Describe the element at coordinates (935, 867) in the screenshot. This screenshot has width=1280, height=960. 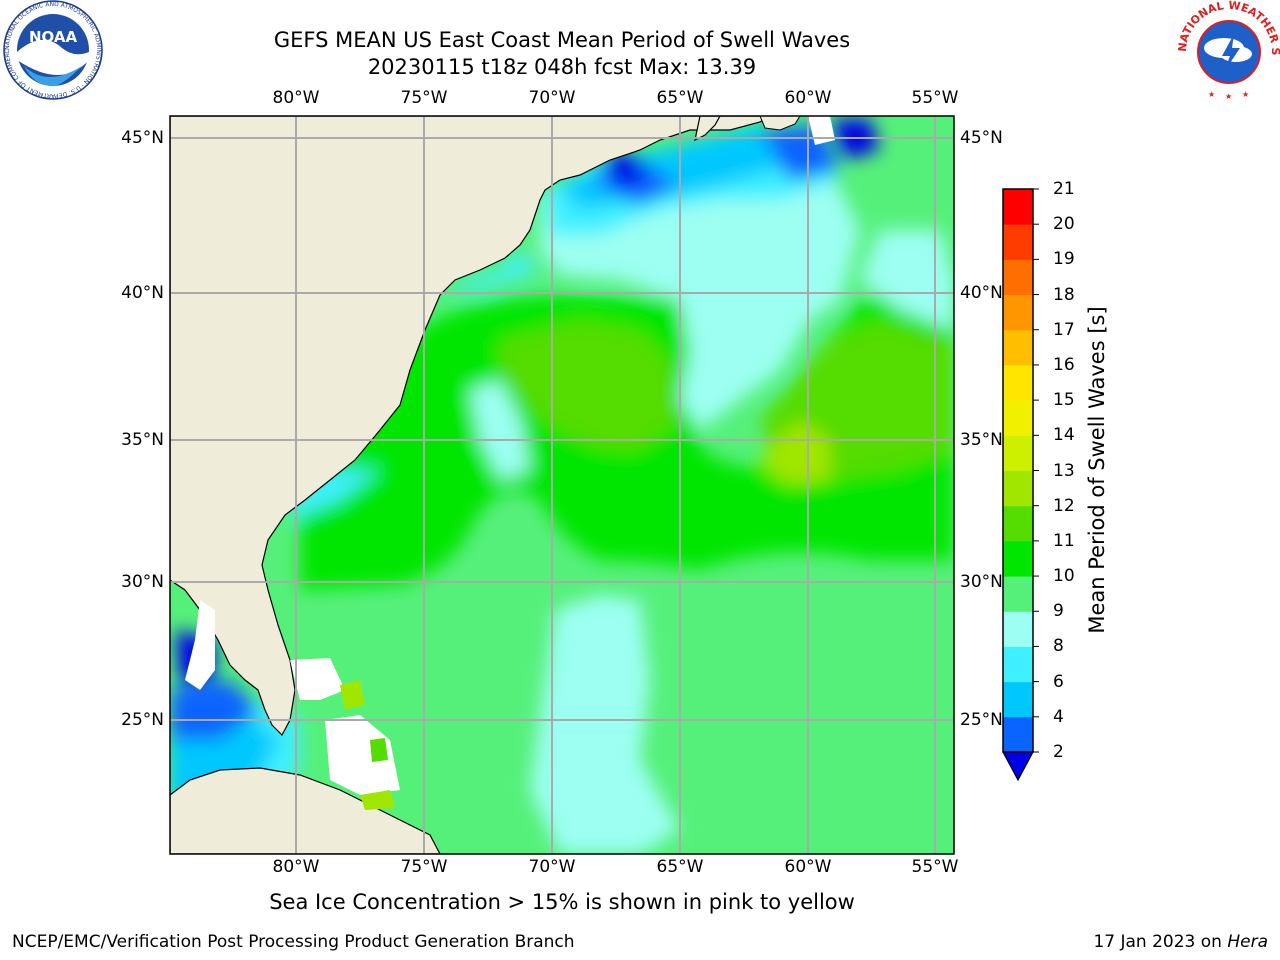
I see `lon-tick-bottom: 55°W` at that location.